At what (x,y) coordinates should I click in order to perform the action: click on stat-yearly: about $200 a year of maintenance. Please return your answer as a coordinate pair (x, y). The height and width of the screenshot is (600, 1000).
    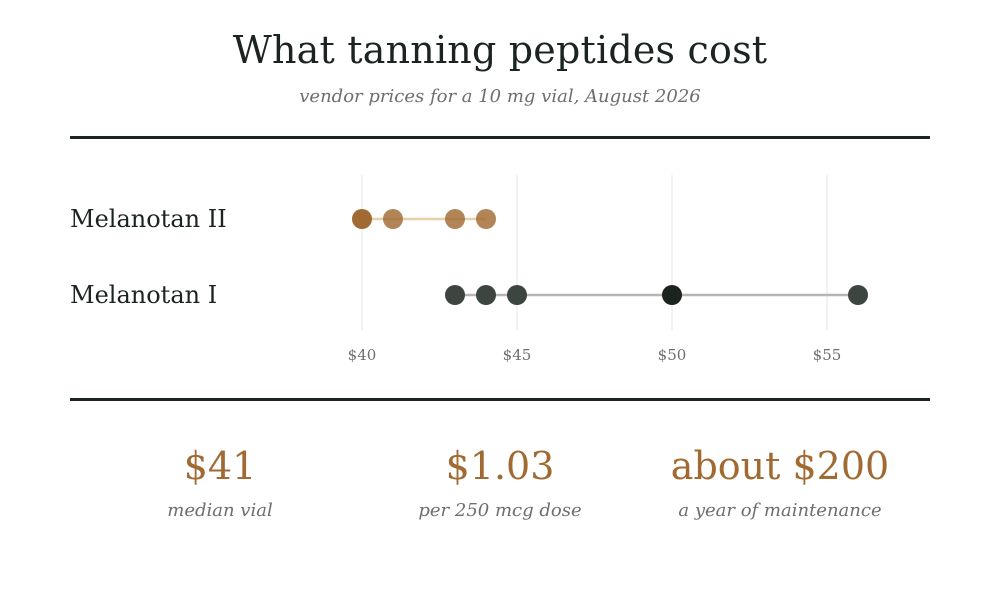
    Looking at the image, I should click on (780, 481).